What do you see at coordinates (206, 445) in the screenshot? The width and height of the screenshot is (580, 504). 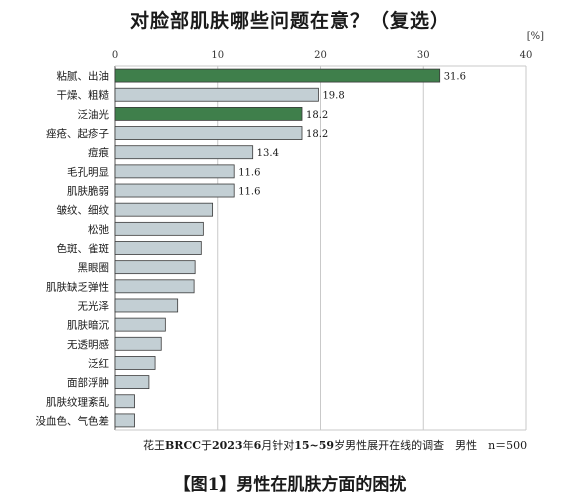 I see `source-mid1: 于` at bounding box center [206, 445].